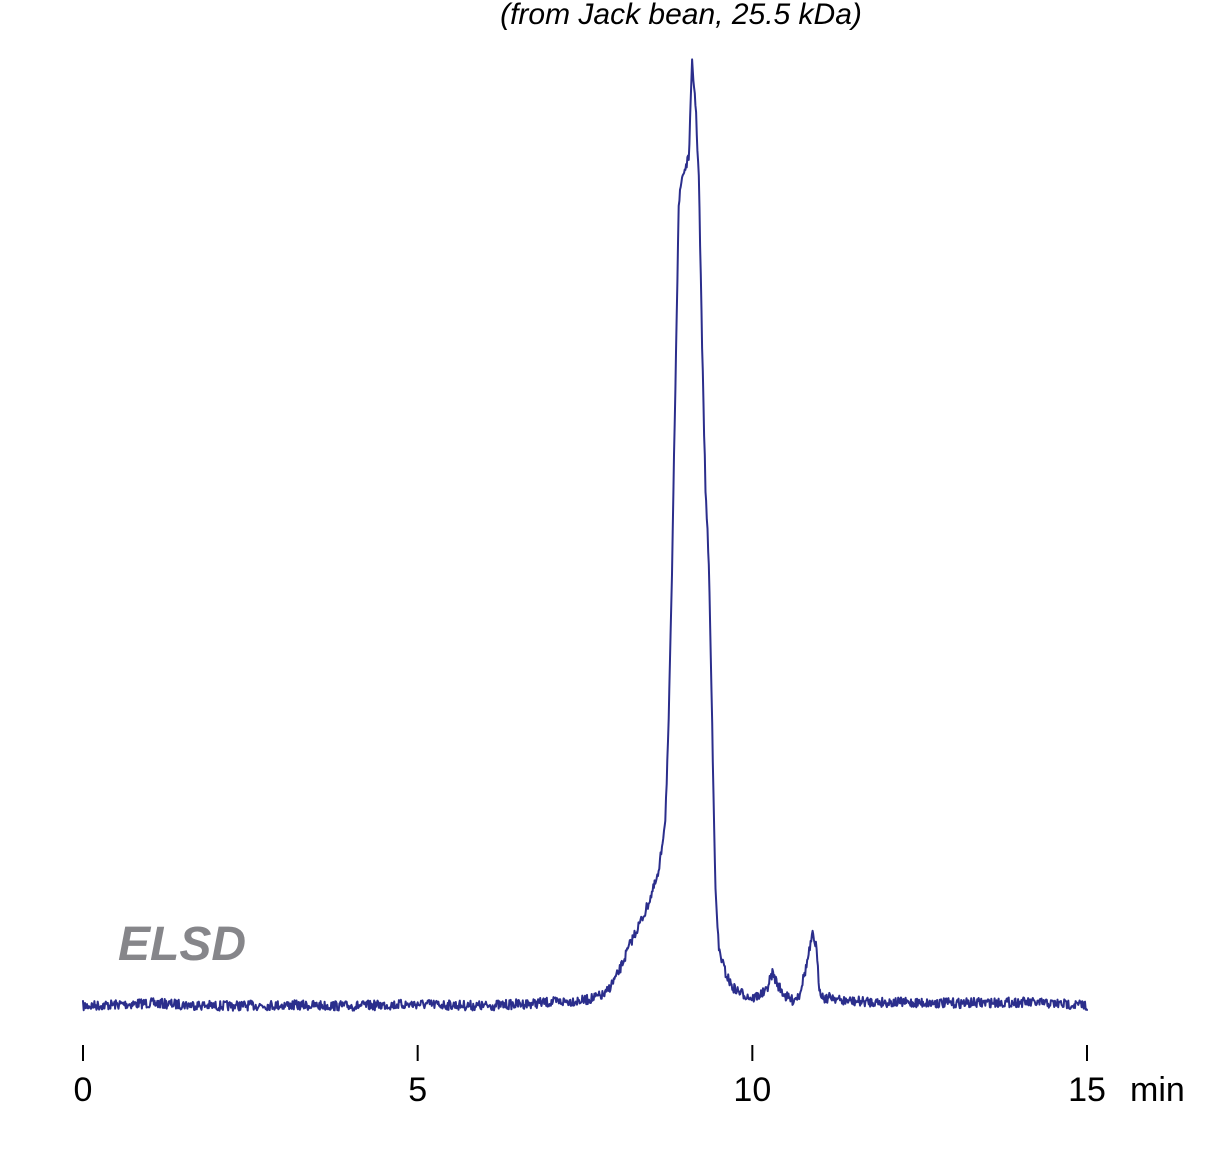 The image size is (1231, 1150). Describe the element at coordinates (83, 1090) in the screenshot. I see `x-tick-label: 0` at that location.